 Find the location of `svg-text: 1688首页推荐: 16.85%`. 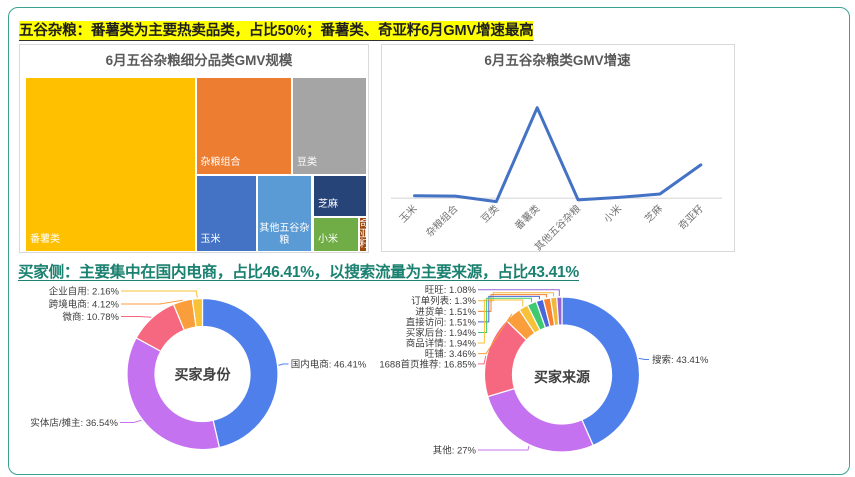

svg-text: 1688首页推荐: 16.85% is located at coordinates (427, 364).